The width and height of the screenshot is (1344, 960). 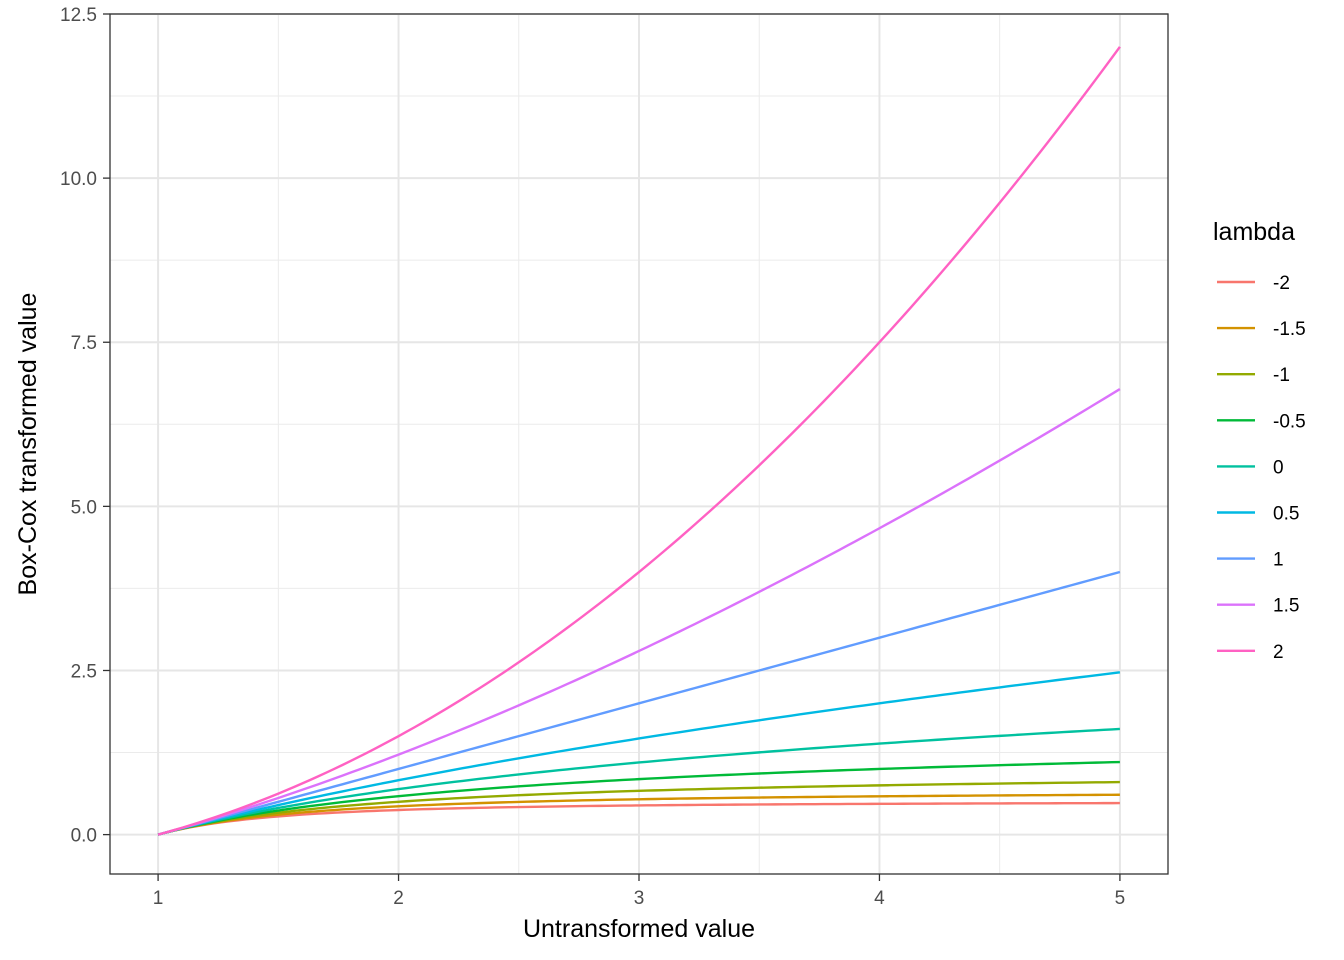 I want to click on x-axis-ticks: 1 2 3 4 5, so click(x=639, y=891).